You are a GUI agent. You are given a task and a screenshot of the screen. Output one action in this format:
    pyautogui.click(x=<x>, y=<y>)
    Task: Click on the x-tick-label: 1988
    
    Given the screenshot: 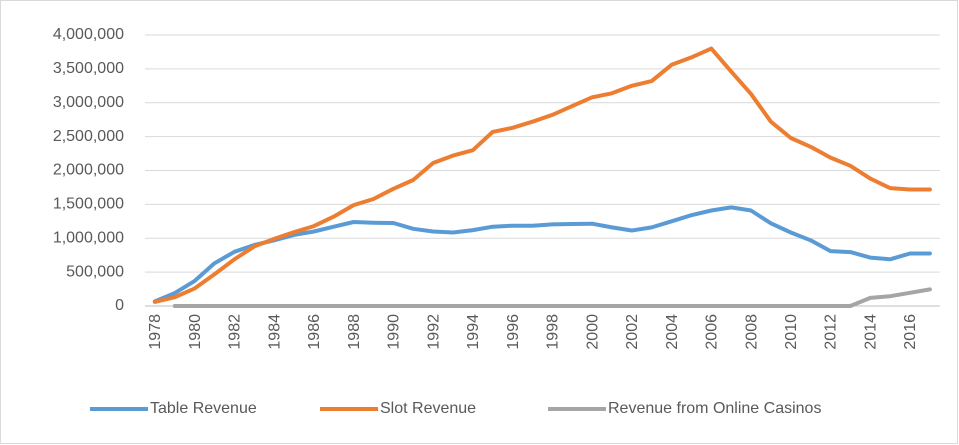 What is the action you would take?
    pyautogui.click(x=354, y=332)
    